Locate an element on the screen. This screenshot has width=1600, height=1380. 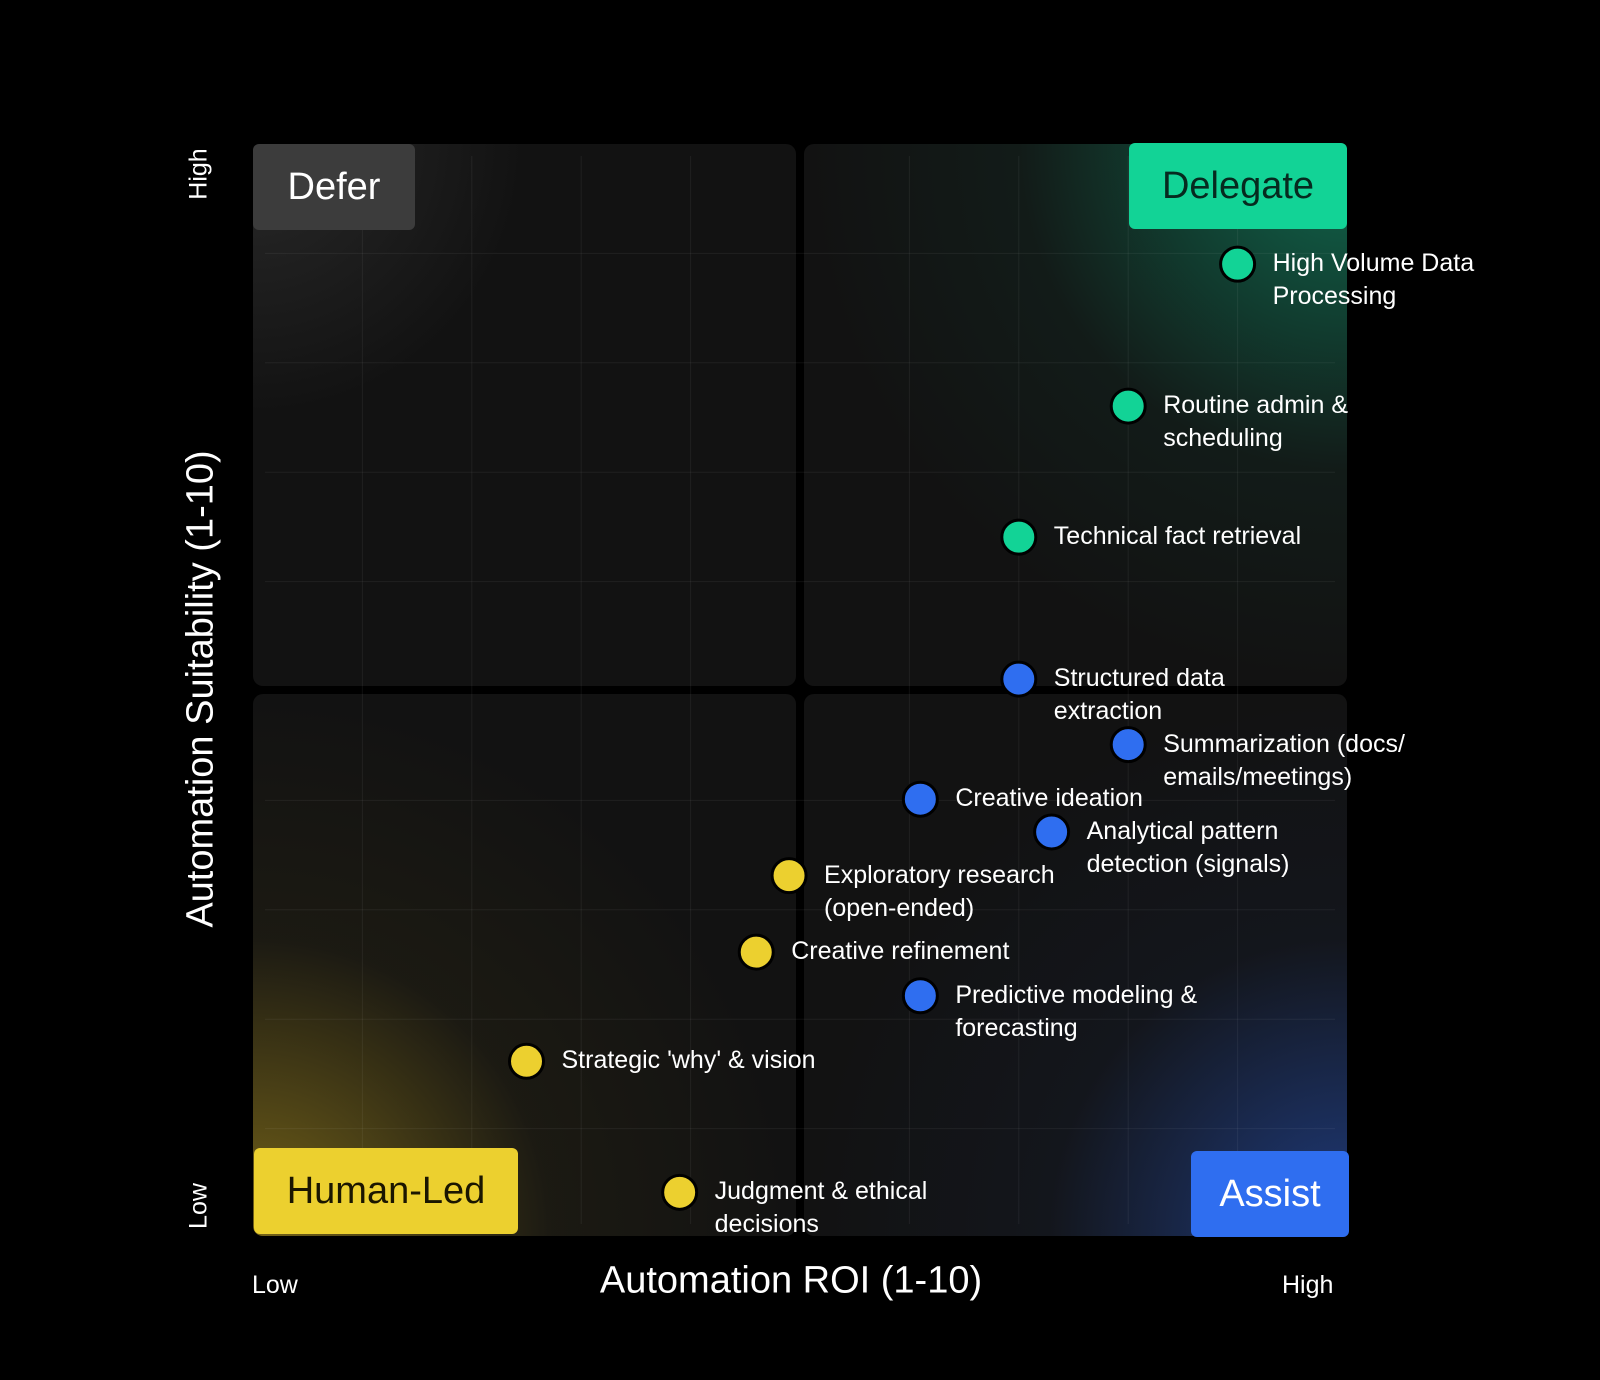
data-point-label: Summarization (docs/ emails/meetings) is located at coordinates (1284, 760).